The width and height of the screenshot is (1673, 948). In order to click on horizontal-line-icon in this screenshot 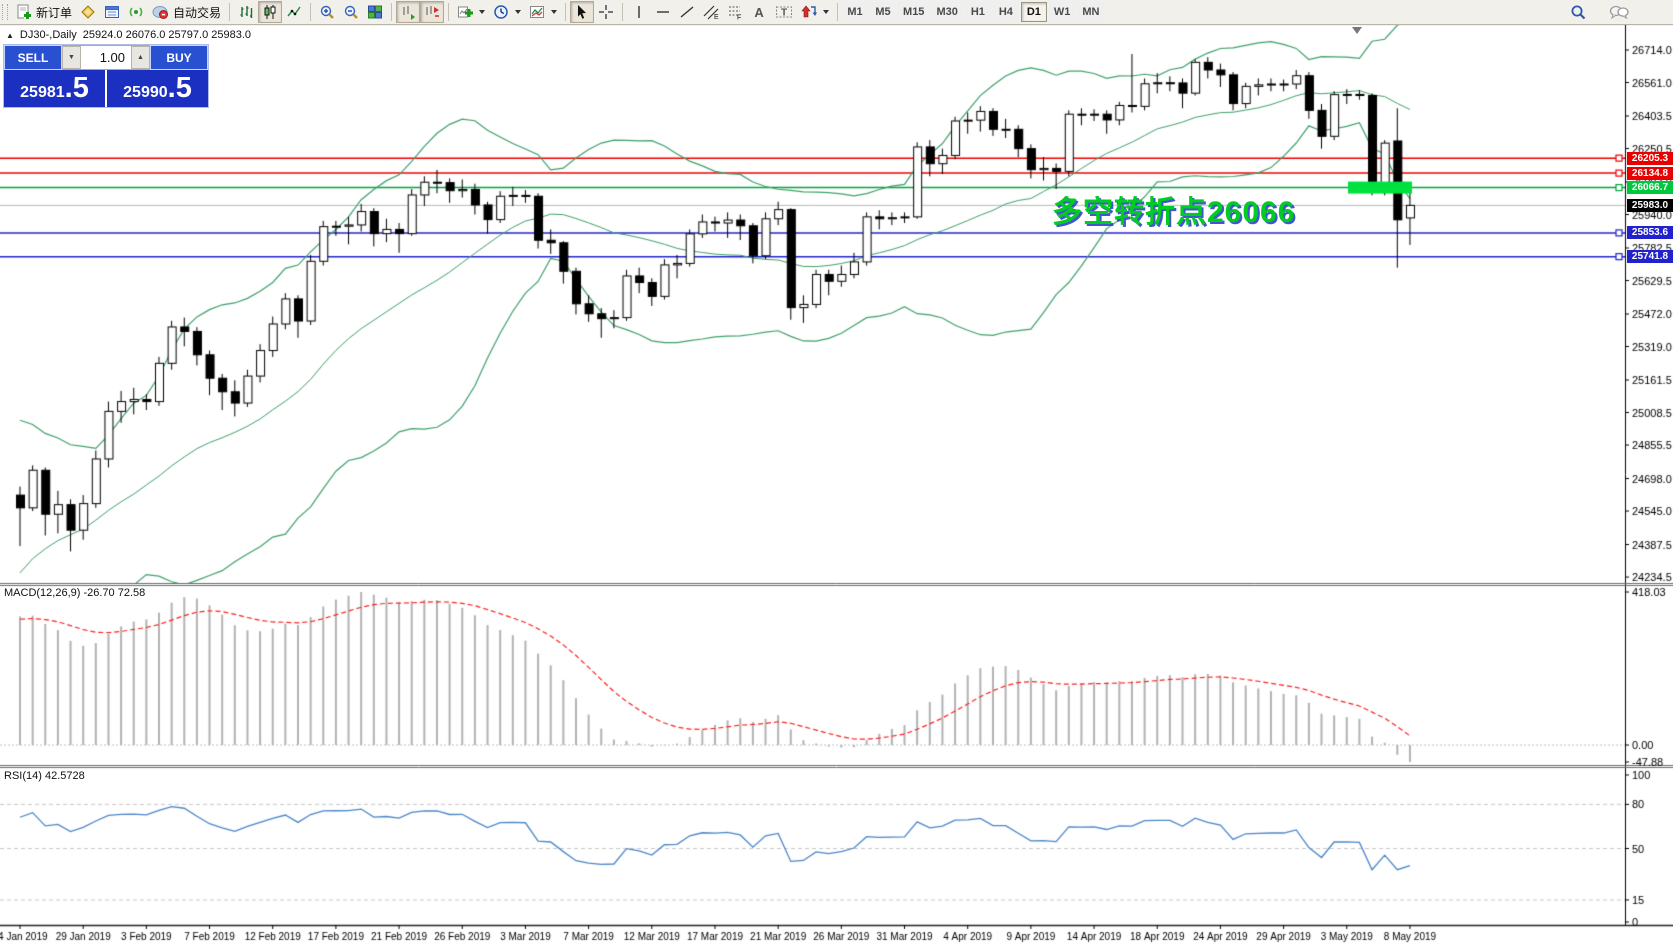, I will do `click(663, 12)`.